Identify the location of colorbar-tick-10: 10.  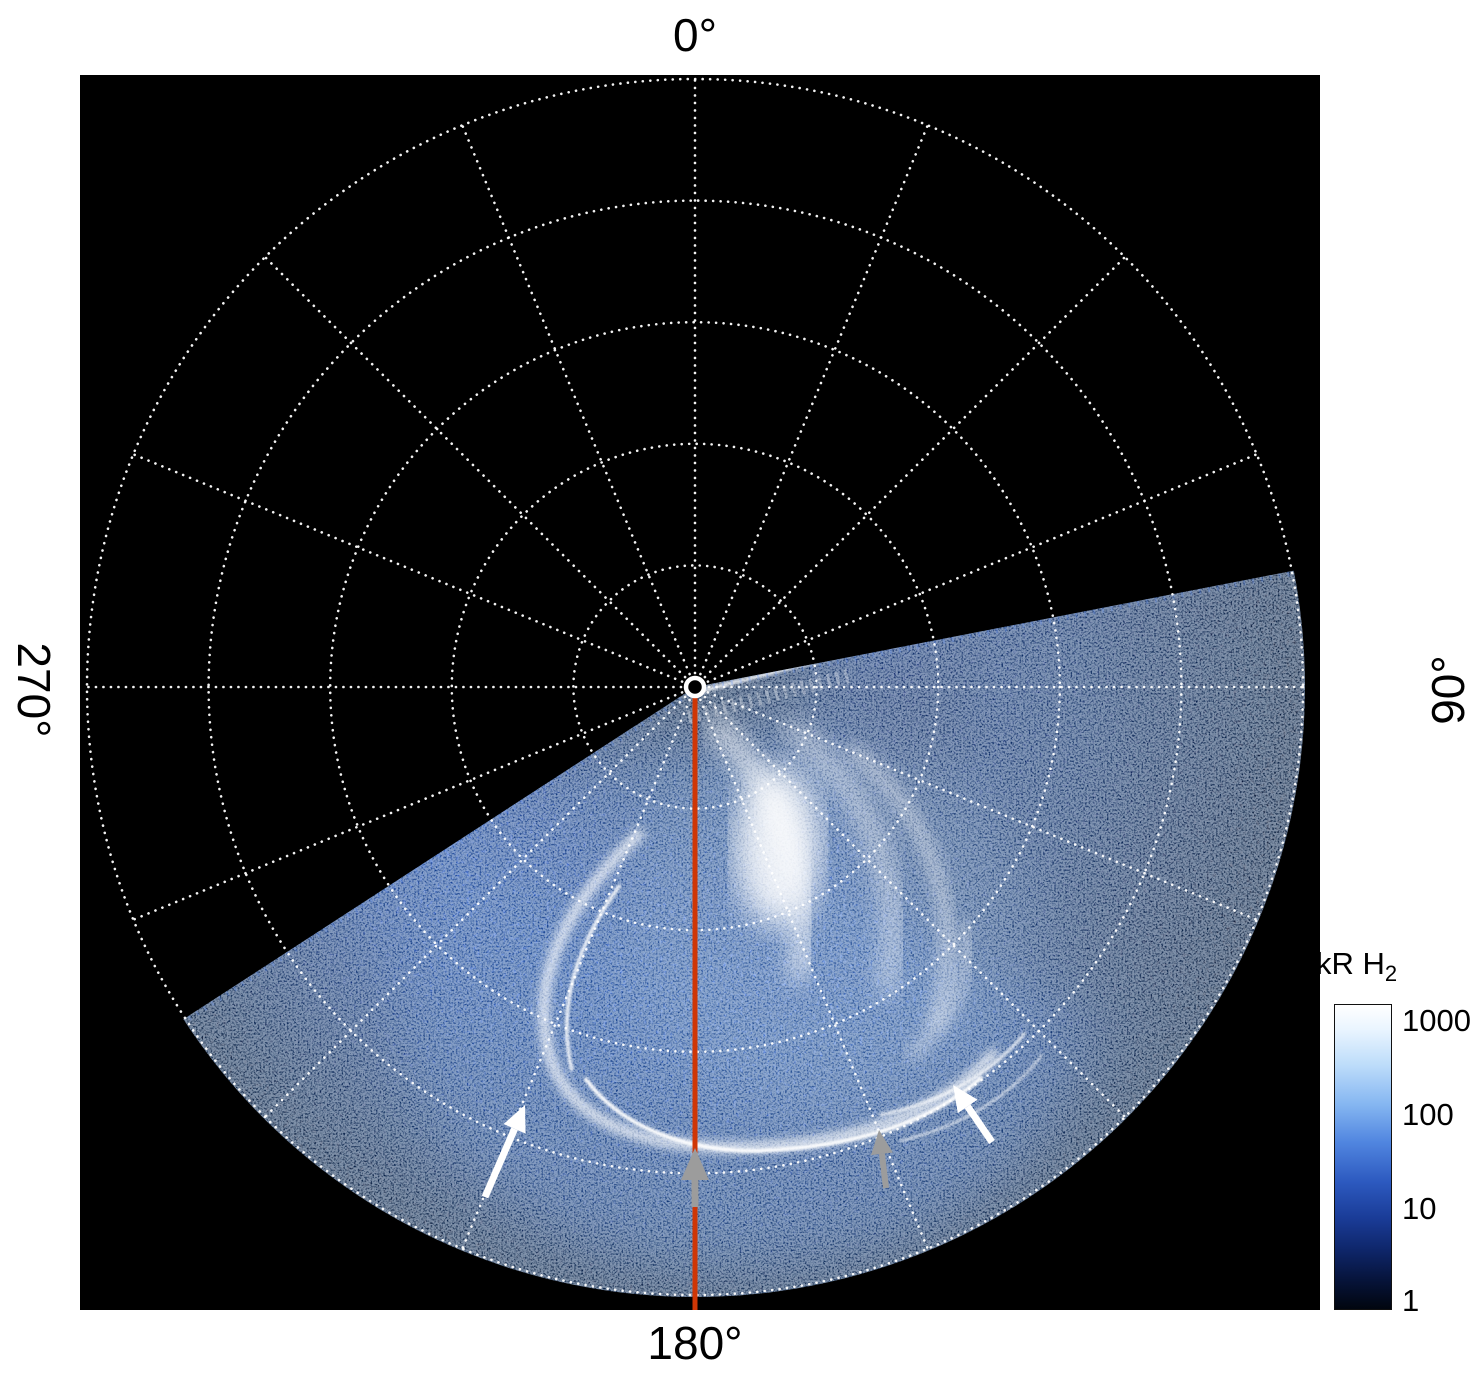
(1419, 1208).